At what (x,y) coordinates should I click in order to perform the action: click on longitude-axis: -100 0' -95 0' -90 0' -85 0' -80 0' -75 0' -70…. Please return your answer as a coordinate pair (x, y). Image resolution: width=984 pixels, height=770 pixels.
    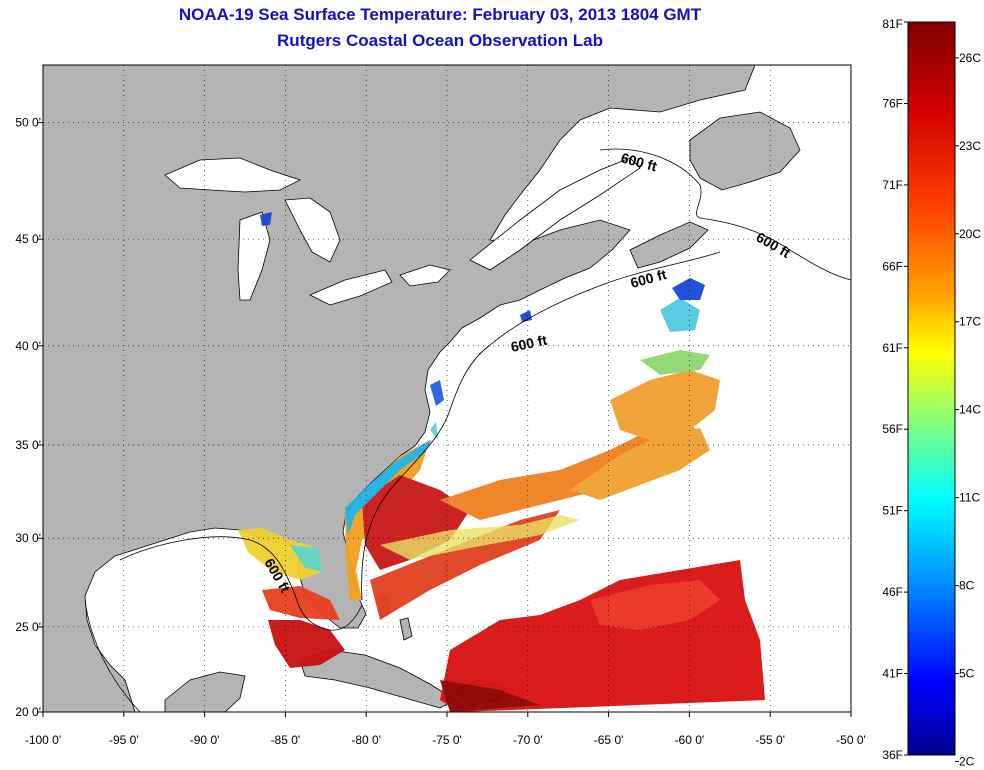
    Looking at the image, I should click on (445, 729).